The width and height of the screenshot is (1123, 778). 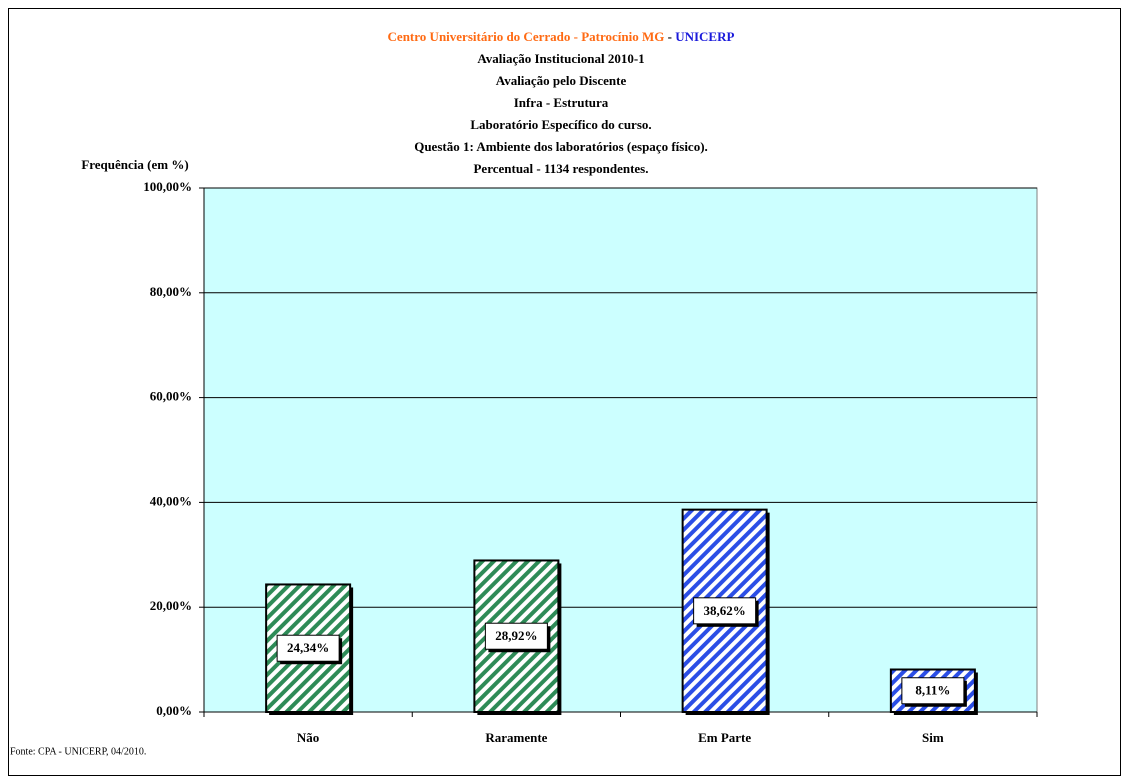 What do you see at coordinates (308, 737) in the screenshot?
I see `x-tick-label: Não` at bounding box center [308, 737].